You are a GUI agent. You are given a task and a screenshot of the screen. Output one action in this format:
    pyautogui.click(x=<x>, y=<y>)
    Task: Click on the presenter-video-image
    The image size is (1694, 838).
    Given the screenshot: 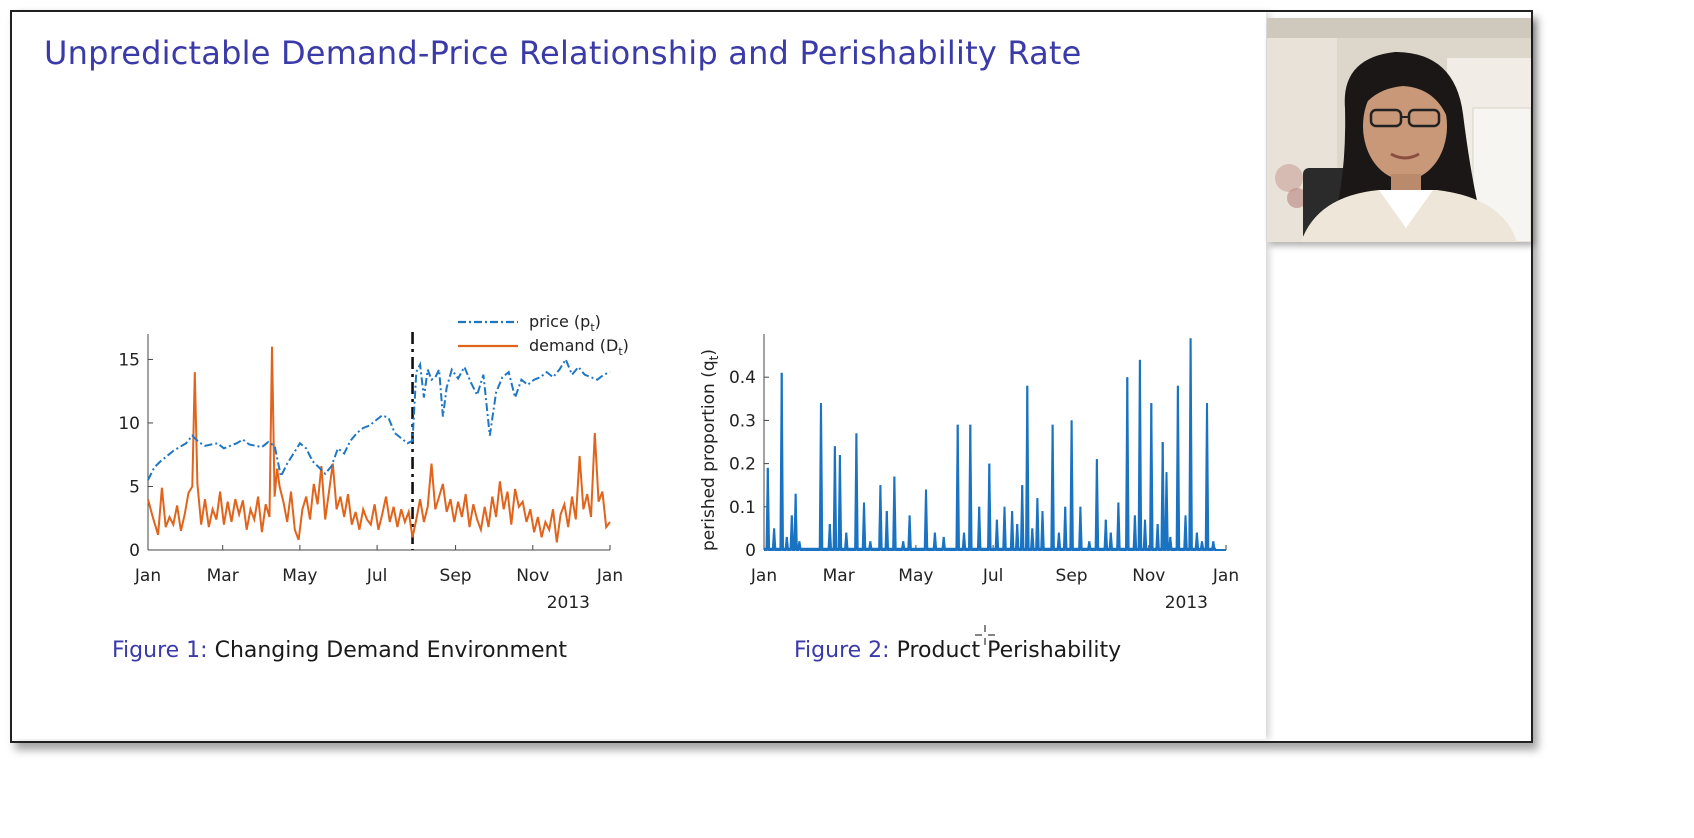 What is the action you would take?
    pyautogui.click(x=1399, y=130)
    